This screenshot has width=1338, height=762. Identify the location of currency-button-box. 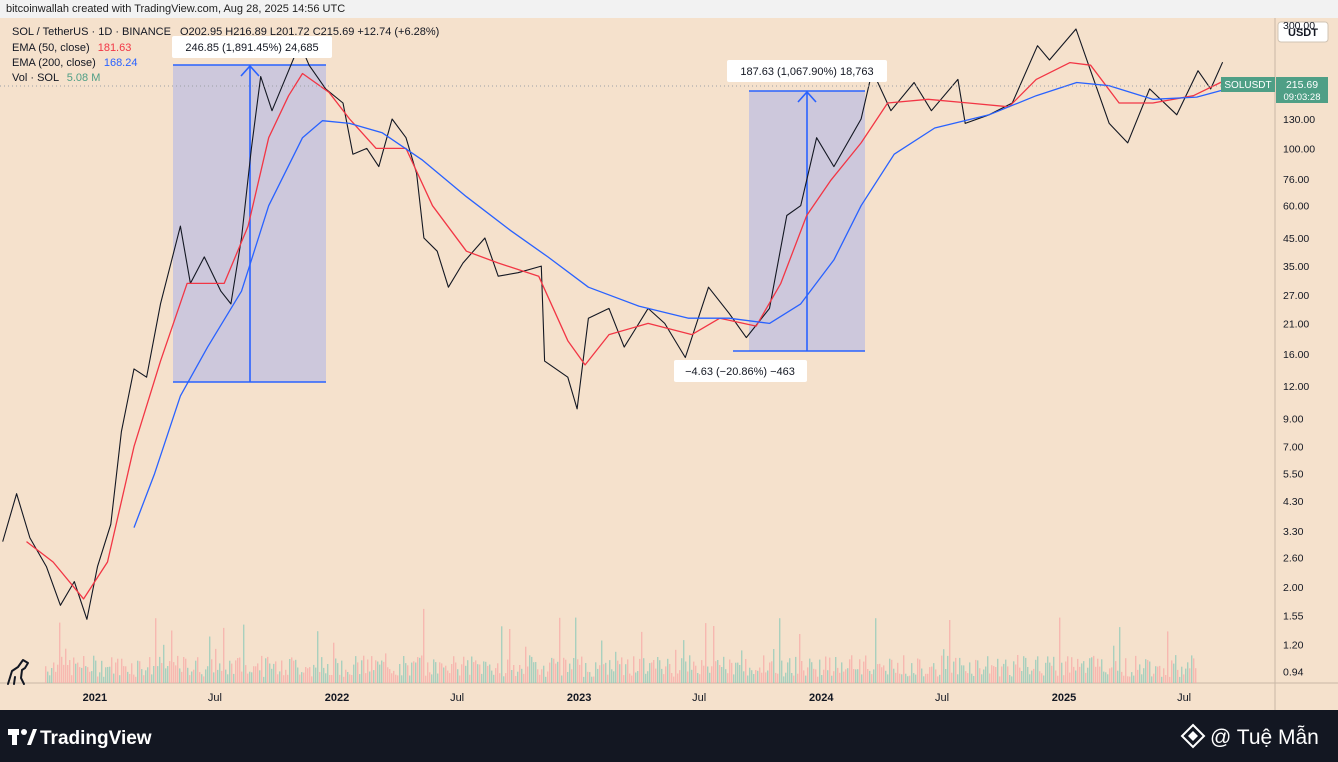
(1303, 32).